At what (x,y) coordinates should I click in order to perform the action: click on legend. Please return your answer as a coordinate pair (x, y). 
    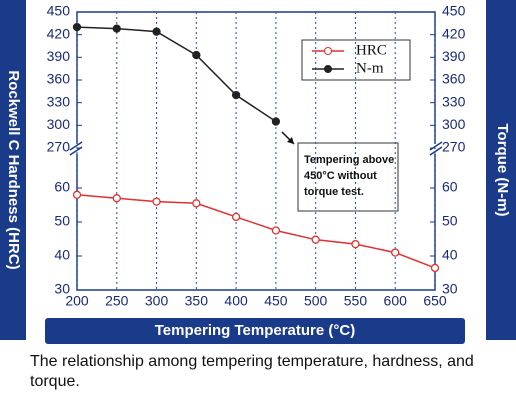
    Looking at the image, I should click on (356, 60).